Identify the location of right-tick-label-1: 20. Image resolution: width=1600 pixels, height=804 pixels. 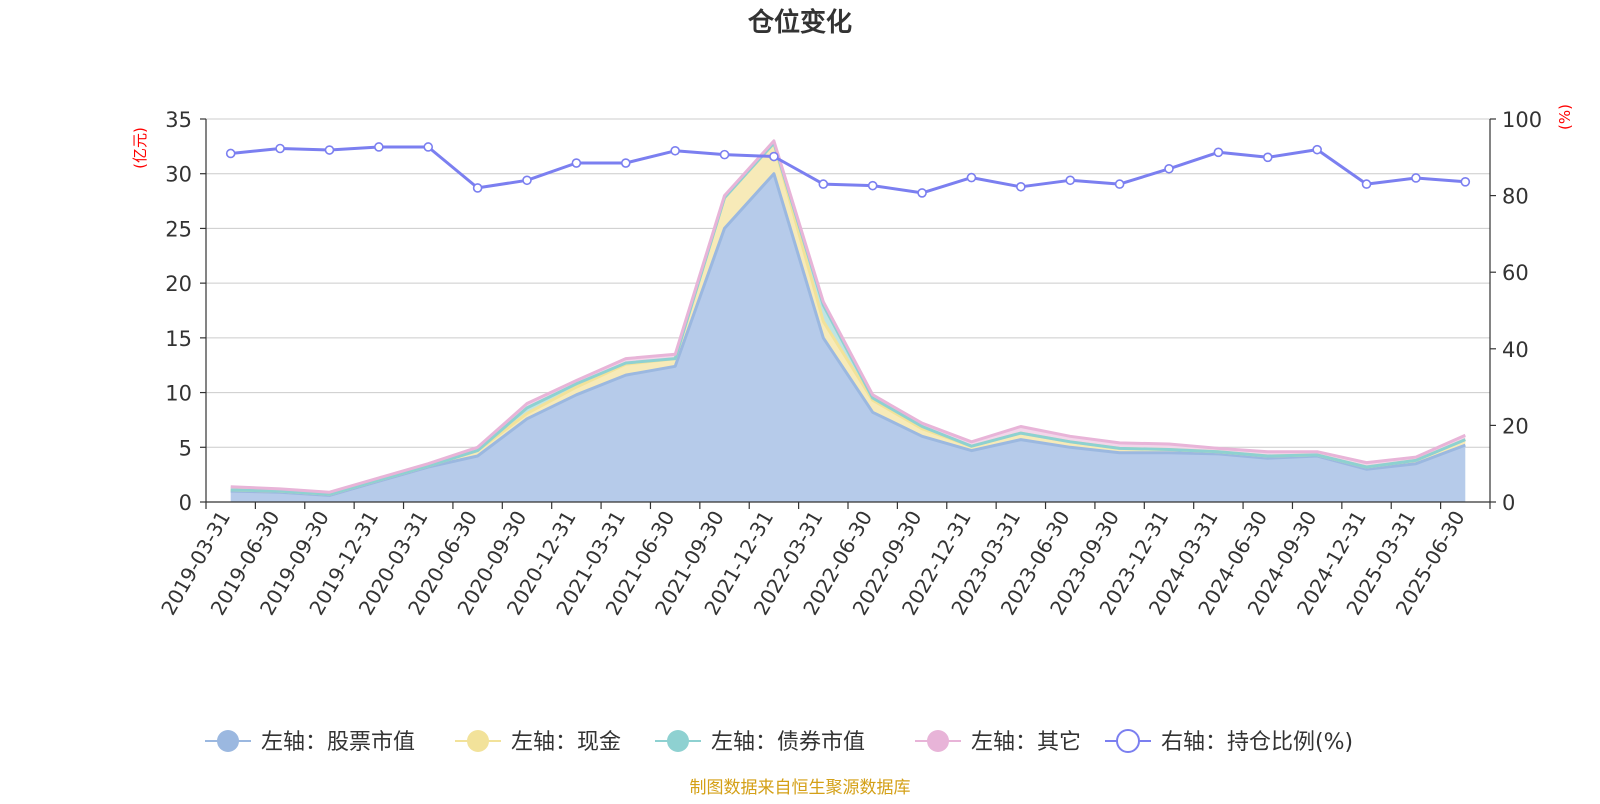
(1515, 426).